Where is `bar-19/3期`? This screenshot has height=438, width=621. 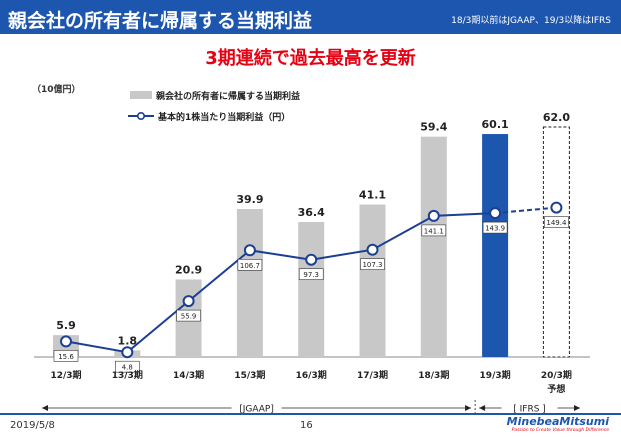 bar-19/3期 is located at coordinates (495, 245).